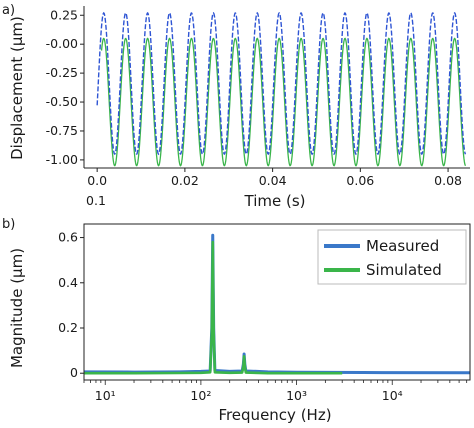  I want to click on panel-a-label: a), so click(8, 10).